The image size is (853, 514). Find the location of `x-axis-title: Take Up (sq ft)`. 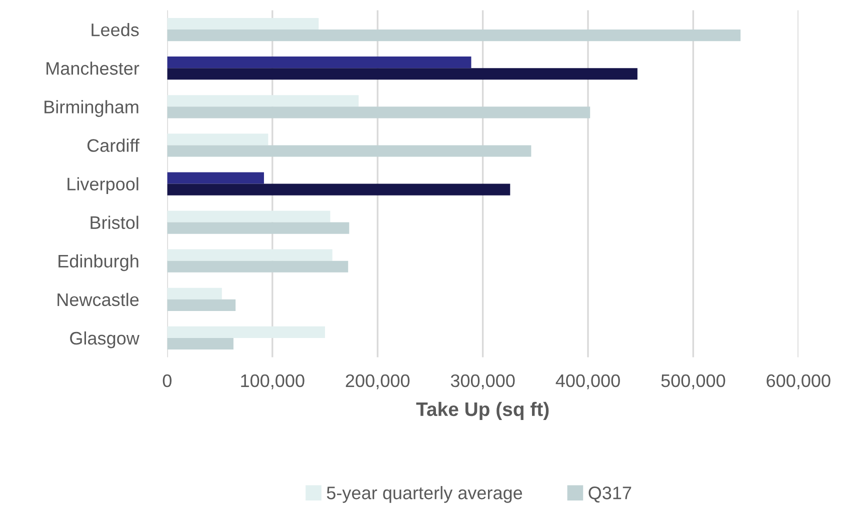

x-axis-title: Take Up (sq ft) is located at coordinates (482, 411).